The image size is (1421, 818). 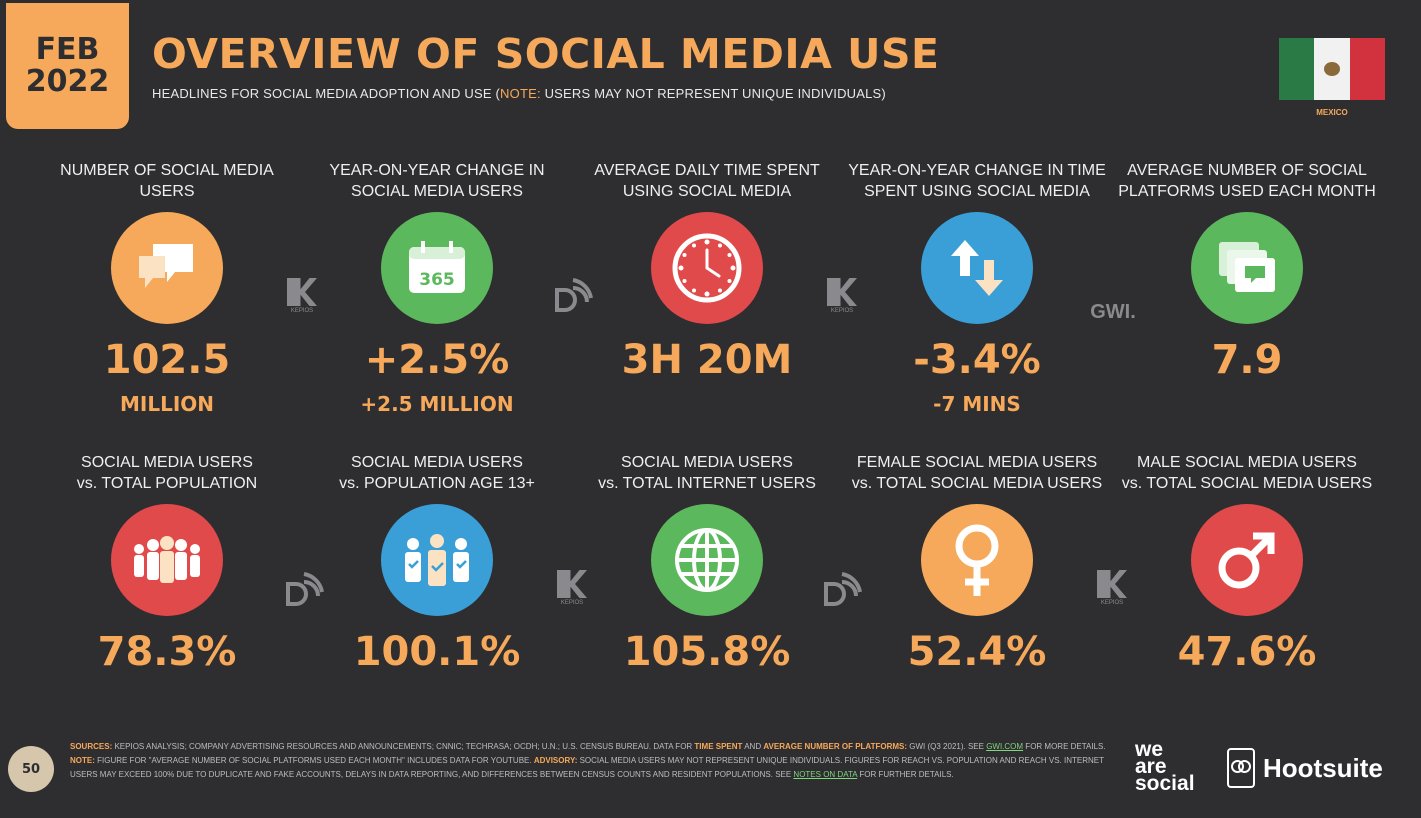 I want to click on gwi-label: GWI., so click(x=1113, y=311).